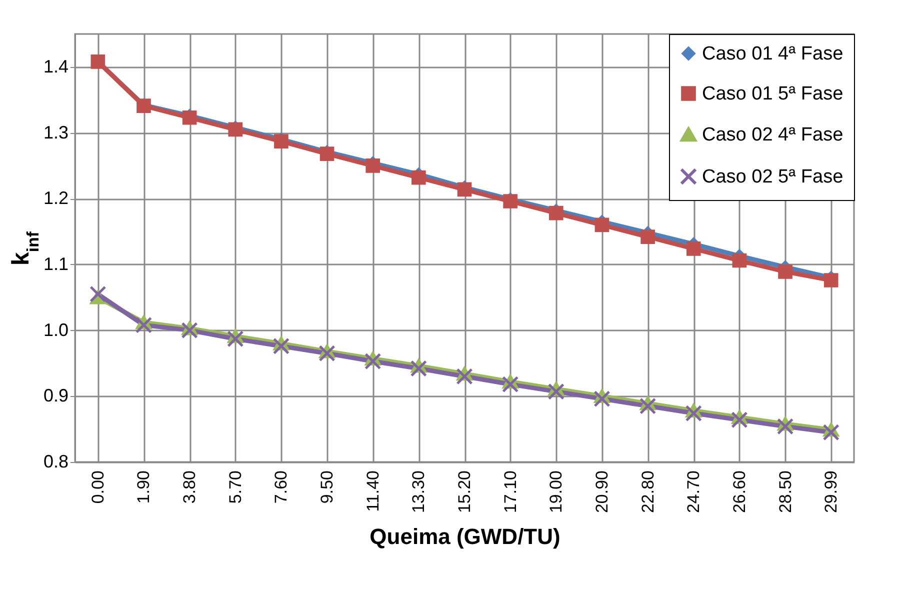 The image size is (923, 592). I want to click on legend-label: Caso 01 5ª Fase, so click(773, 94).